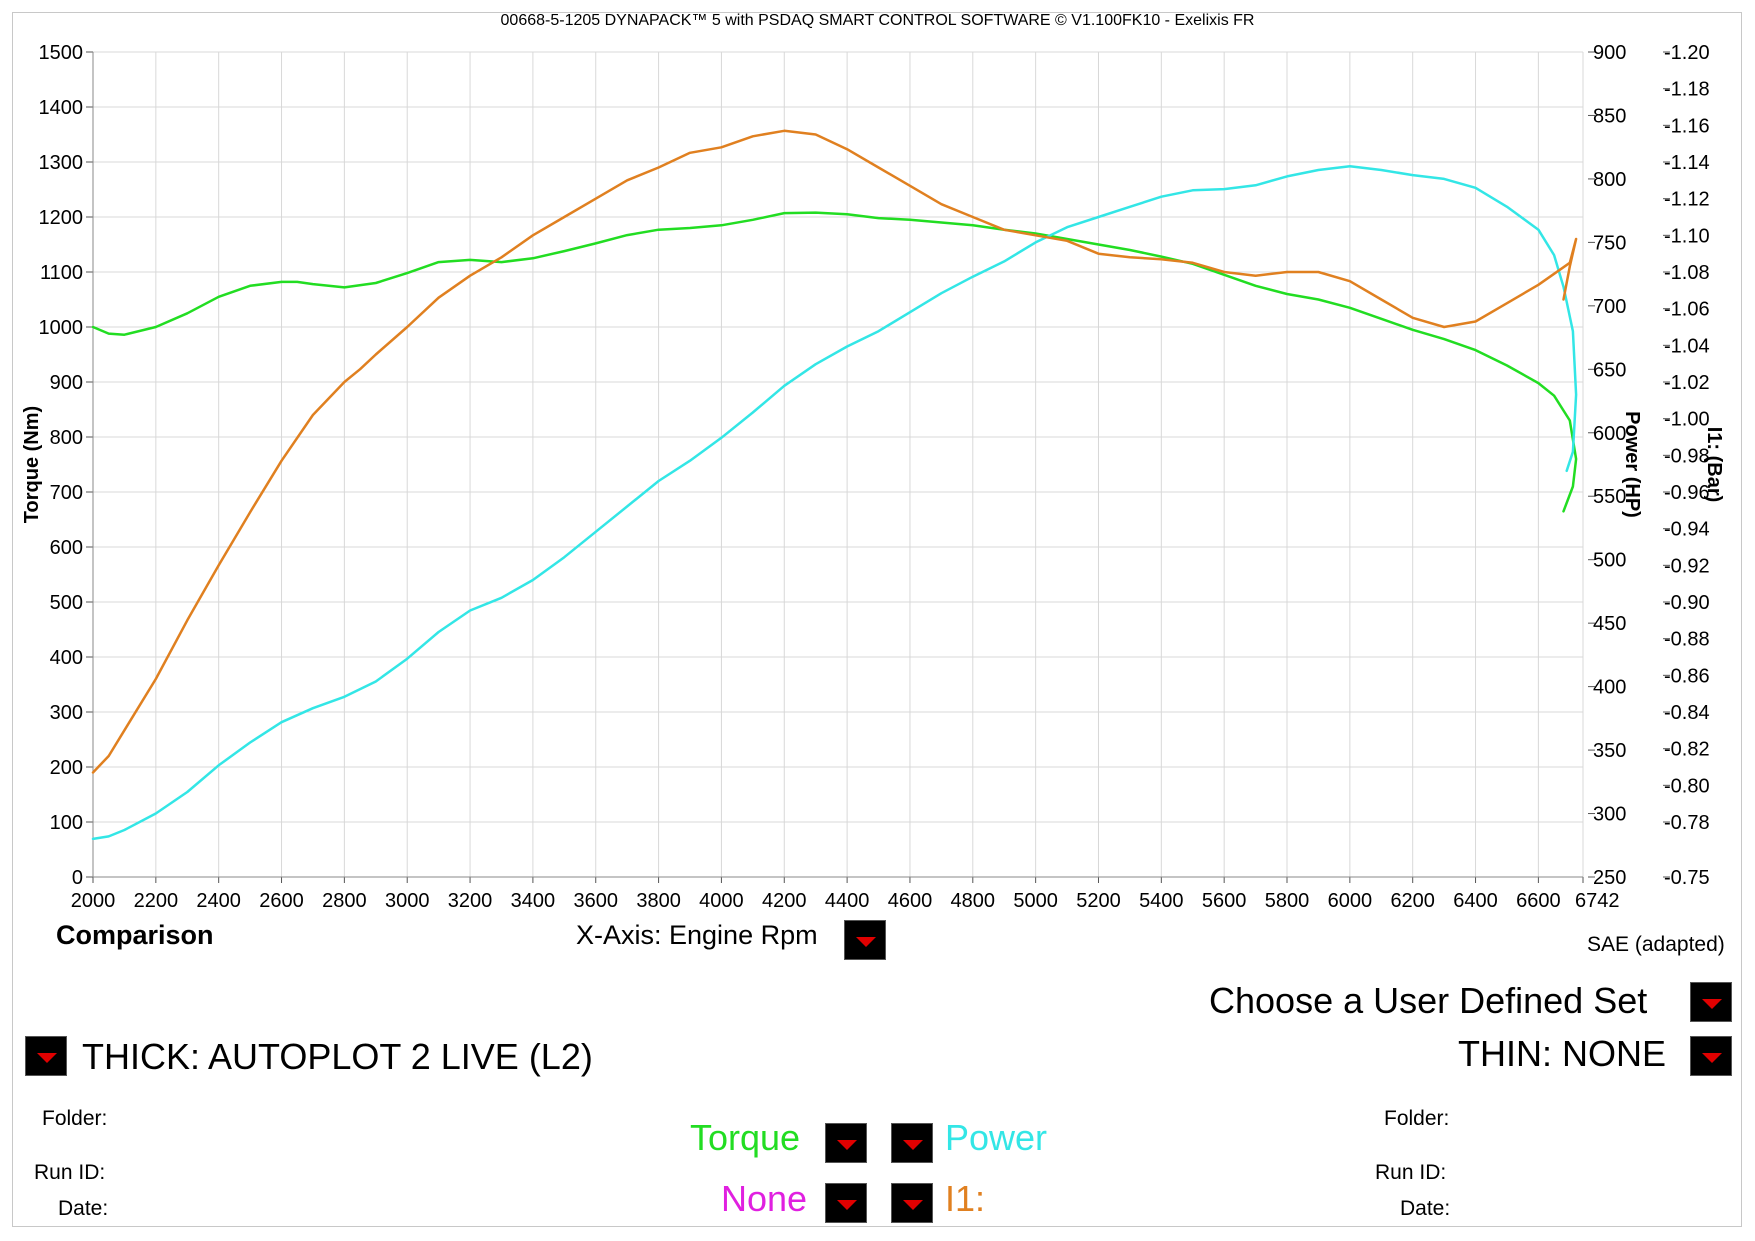 This screenshot has height=1241, width=1755. Describe the element at coordinates (847, 901) in the screenshot. I see `x-tick-label: 4400` at that location.